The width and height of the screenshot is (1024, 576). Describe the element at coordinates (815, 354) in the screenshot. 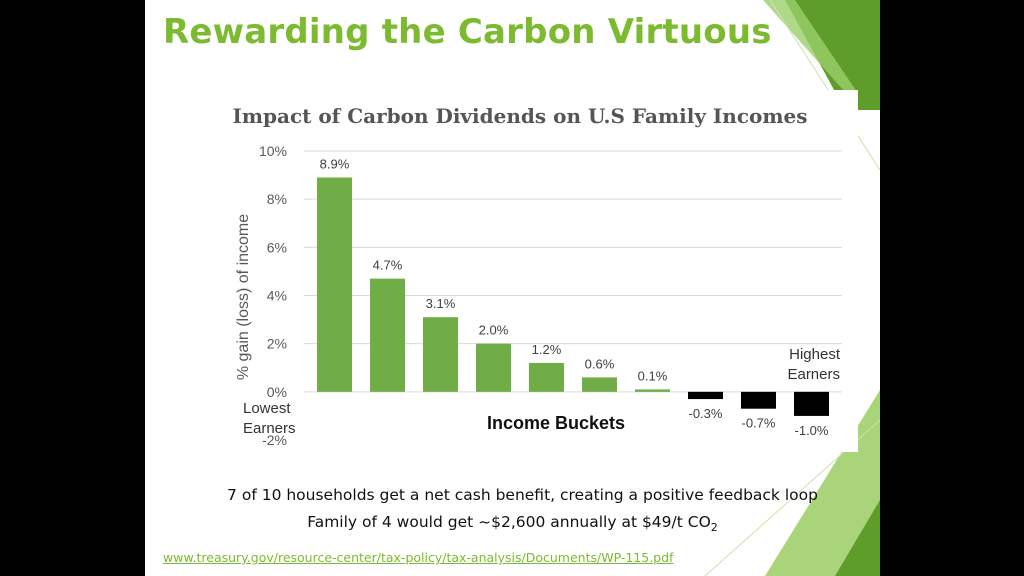

I see `highest-earners-label-line1: Highest` at that location.